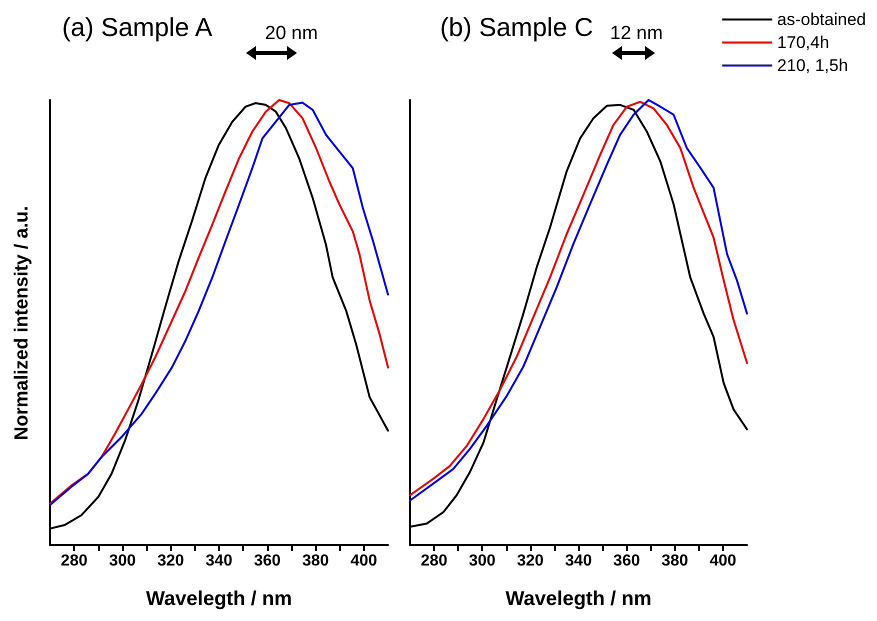 Image resolution: width=877 pixels, height=621 pixels. I want to click on legend-label: 170,4h, so click(803, 42).